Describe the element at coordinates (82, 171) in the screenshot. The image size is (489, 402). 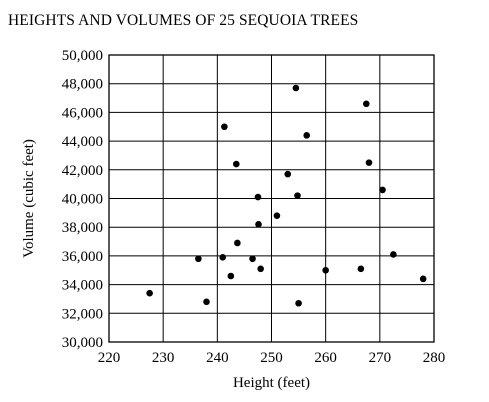
I see `y-tick-label: 42,000` at that location.